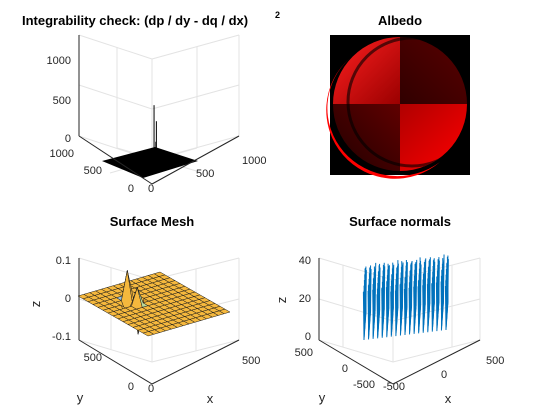 The image size is (560, 420). I want to click on normals-z-tick: 0, so click(308, 337).